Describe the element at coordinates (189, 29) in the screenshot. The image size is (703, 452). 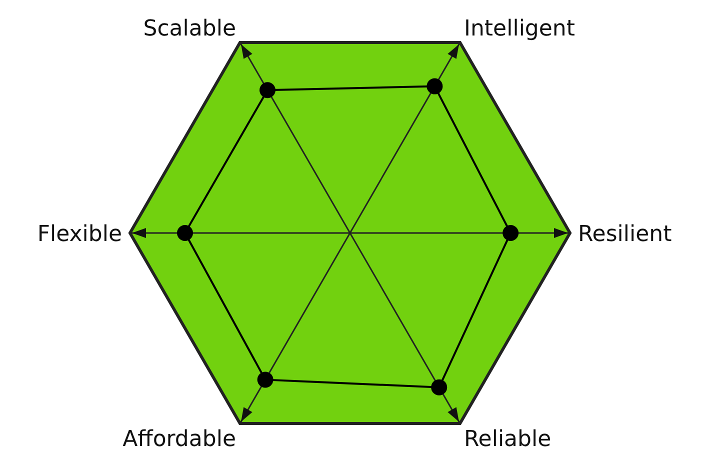
I see `spoke-label: Scalable` at that location.